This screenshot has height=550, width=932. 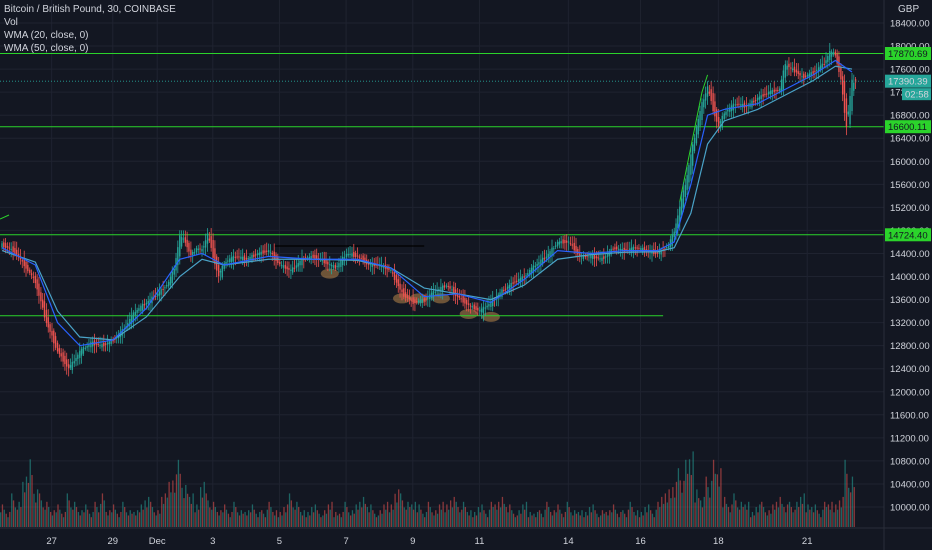 I want to click on y-tick-label: 18400.00, so click(x=910, y=24).